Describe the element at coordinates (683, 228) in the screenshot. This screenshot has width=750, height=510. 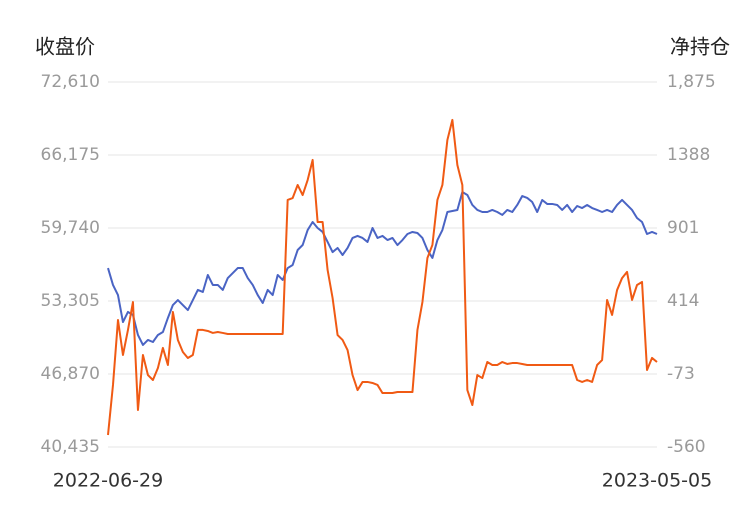
I see `y2-tick-label: 901` at that location.